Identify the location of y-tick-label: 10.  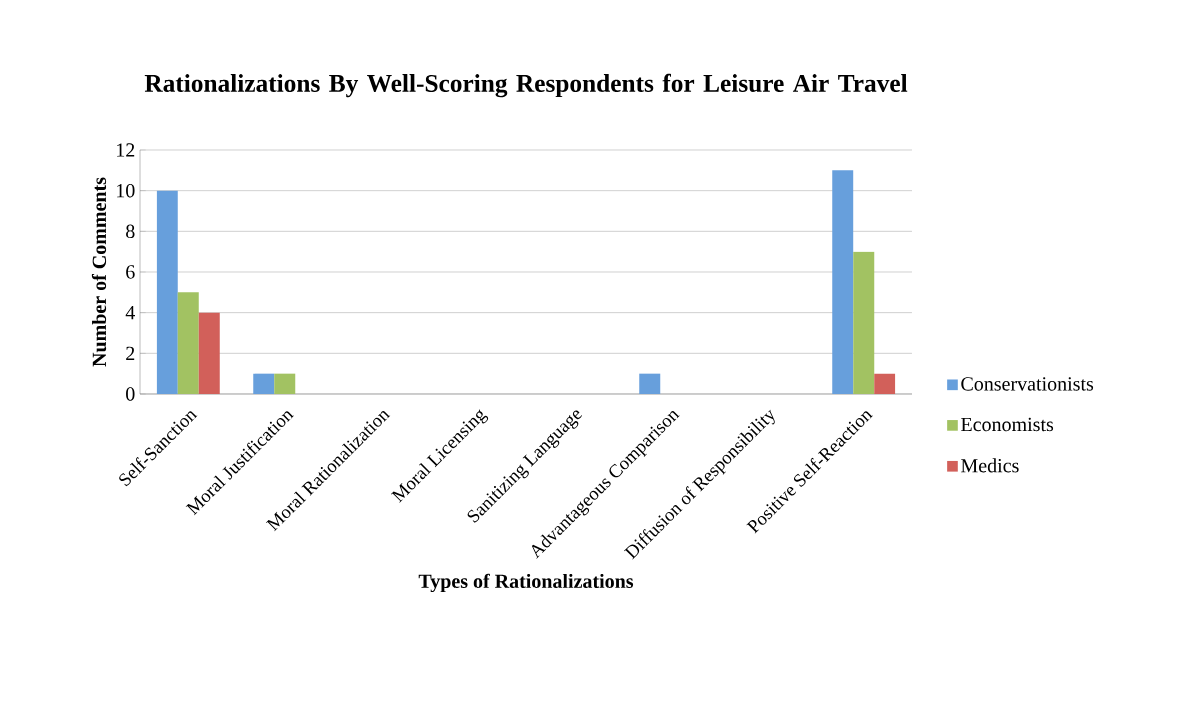
(126, 190).